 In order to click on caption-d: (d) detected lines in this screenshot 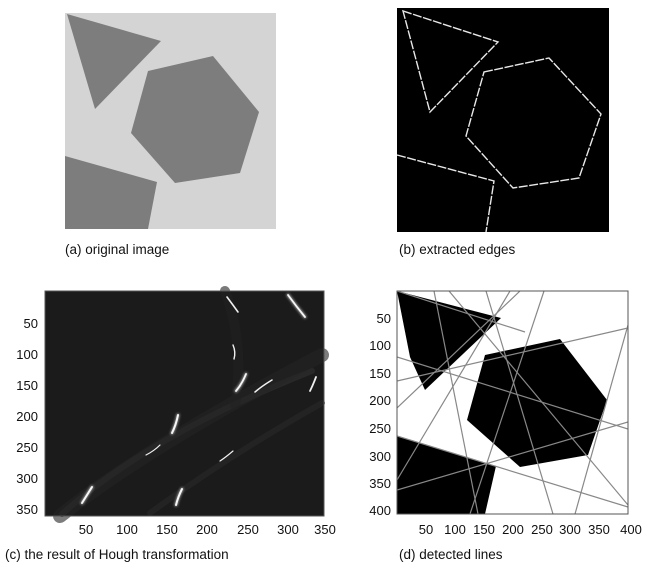, I will do `click(451, 554)`.